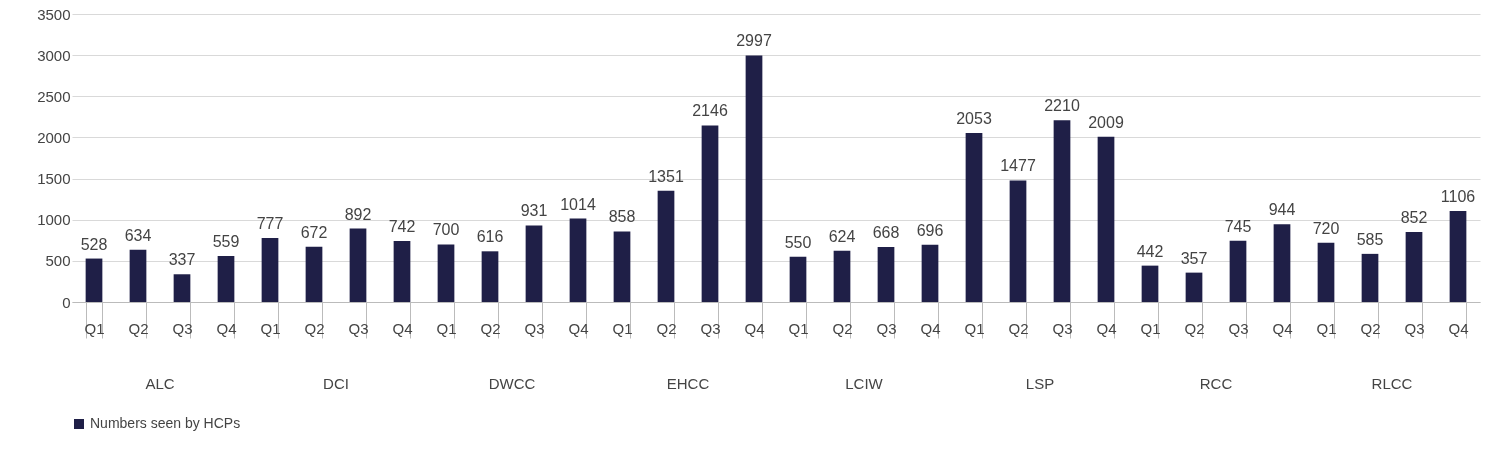 The height and width of the screenshot is (468, 1495). I want to click on text: RCC, so click(1216, 383).